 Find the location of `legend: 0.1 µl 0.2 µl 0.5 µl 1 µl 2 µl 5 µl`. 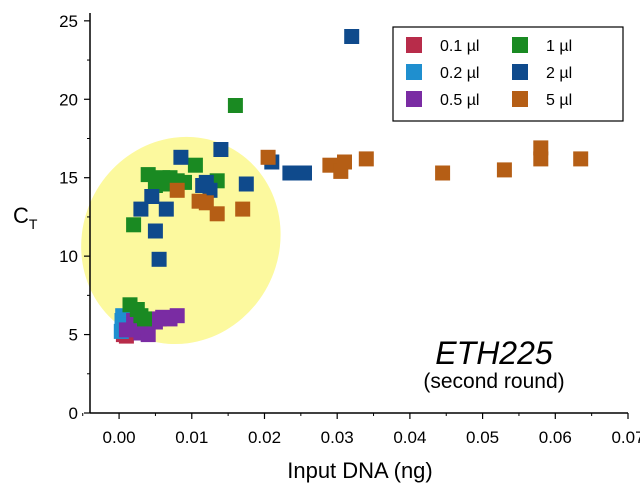

legend: 0.1 µl 0.2 µl 0.5 µl 1 µl 2 µl 5 µl is located at coordinates (508, 74).